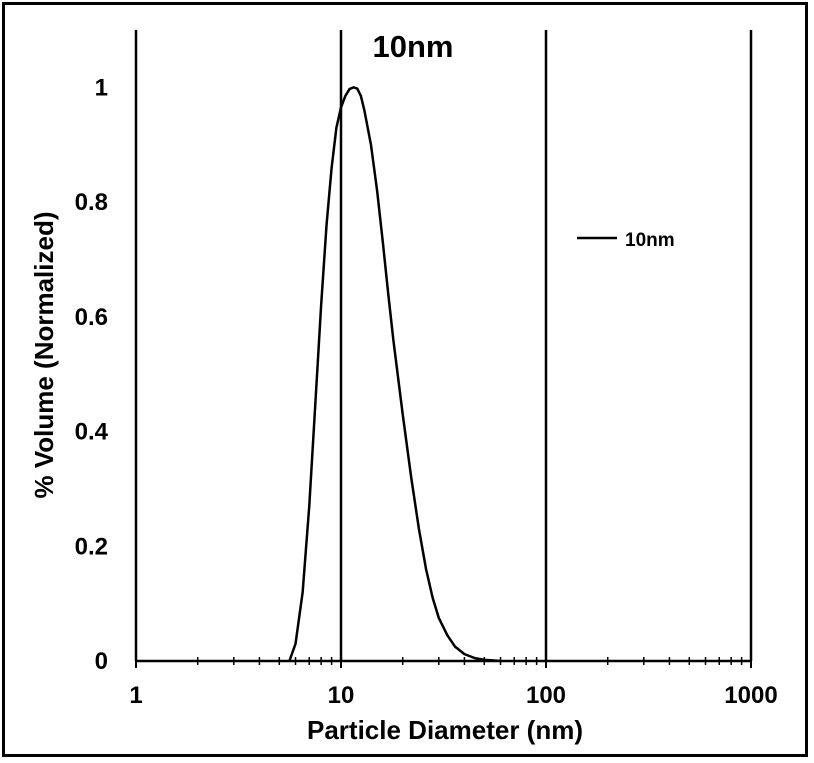 The height and width of the screenshot is (763, 814). What do you see at coordinates (44, 354) in the screenshot?
I see `y-axis-label: % Volume (Normalized)` at bounding box center [44, 354].